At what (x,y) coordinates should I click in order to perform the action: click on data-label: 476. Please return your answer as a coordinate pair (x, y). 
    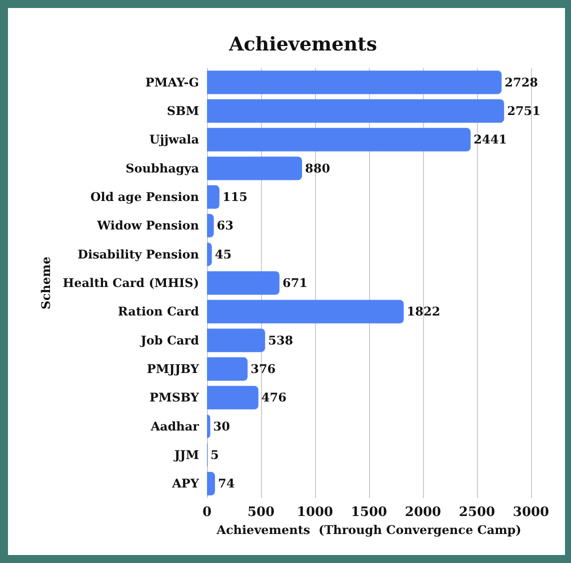
    Looking at the image, I should click on (273, 397).